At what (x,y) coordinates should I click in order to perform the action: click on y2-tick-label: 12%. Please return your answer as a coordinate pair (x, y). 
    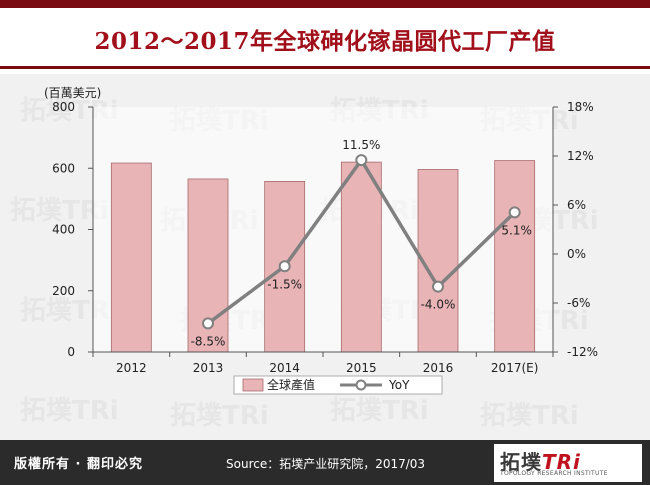
    Looking at the image, I should click on (580, 156).